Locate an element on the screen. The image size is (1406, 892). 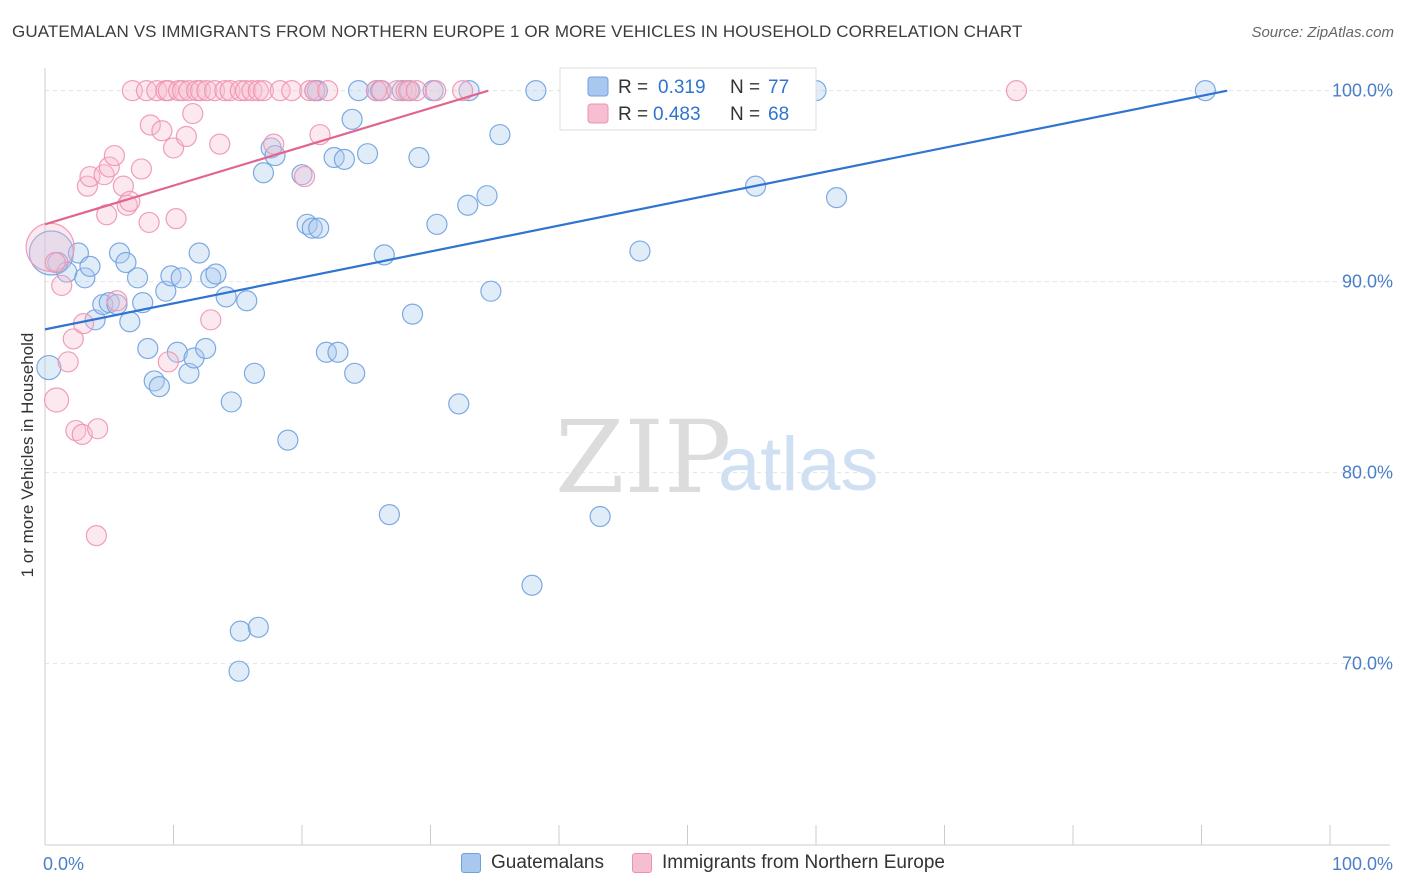
legend-swatch-guatemalans is located at coordinates (470, 863).